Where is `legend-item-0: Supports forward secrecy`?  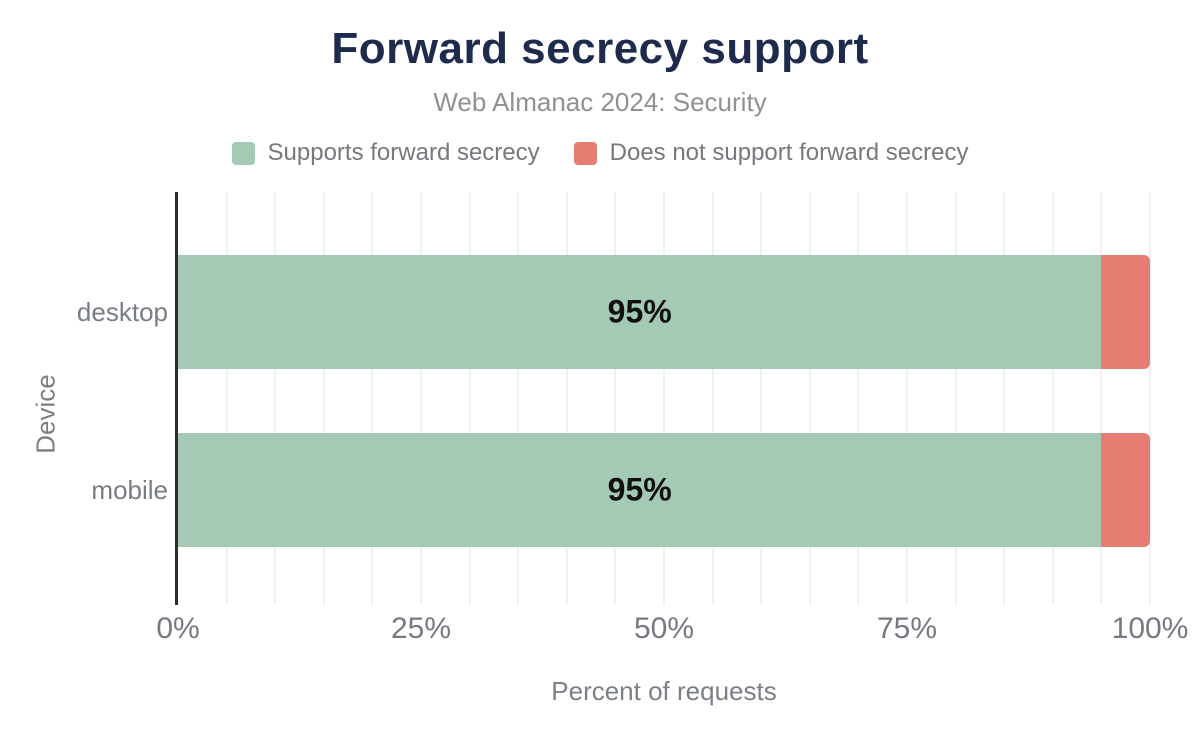
legend-item-0: Supports forward secrecy is located at coordinates (385, 153).